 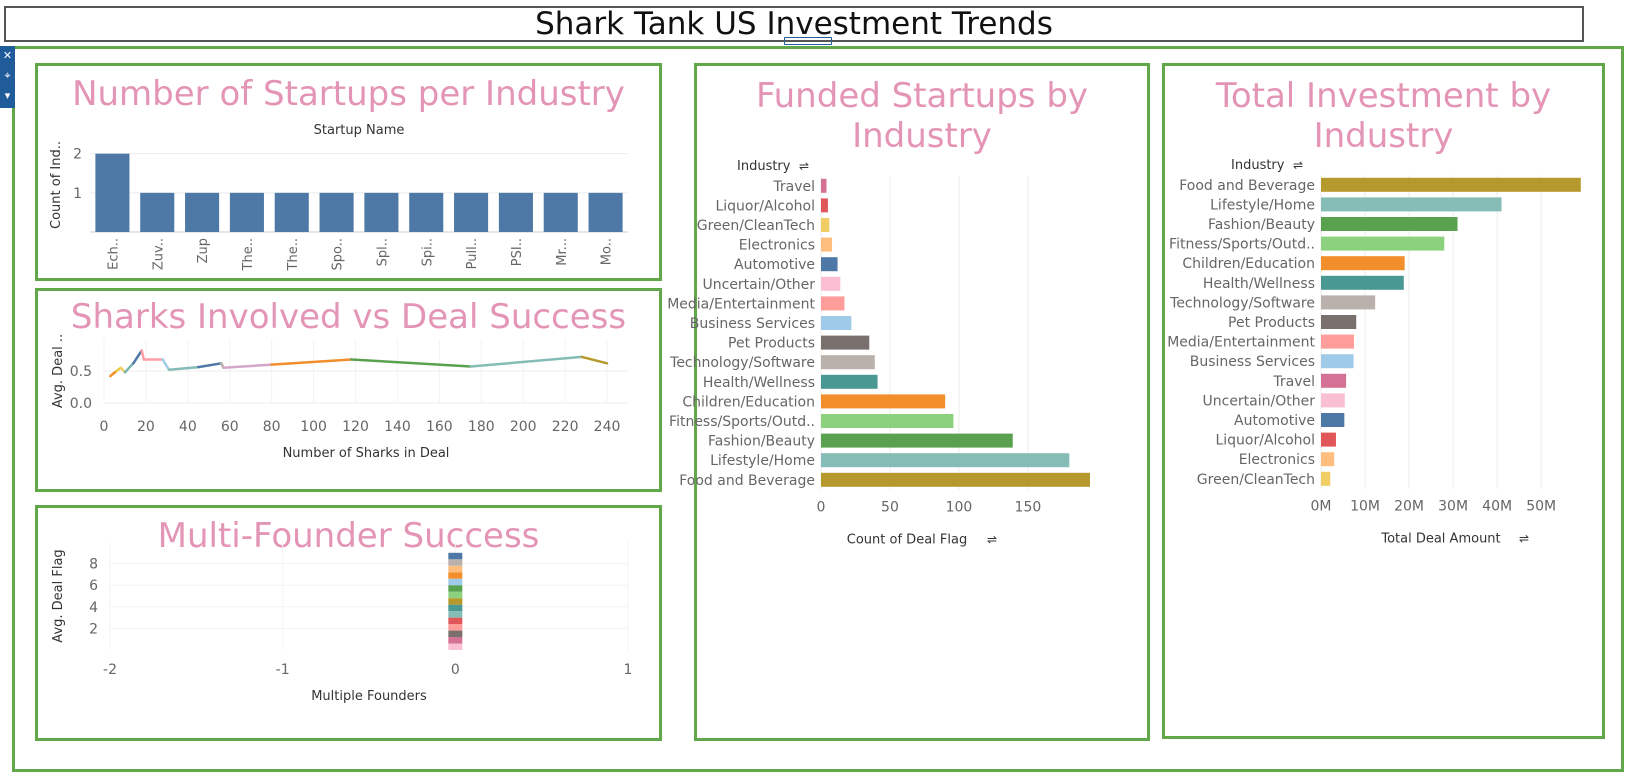 I want to click on chart-title-line-1: Total Investment by, so click(x=1383, y=96).